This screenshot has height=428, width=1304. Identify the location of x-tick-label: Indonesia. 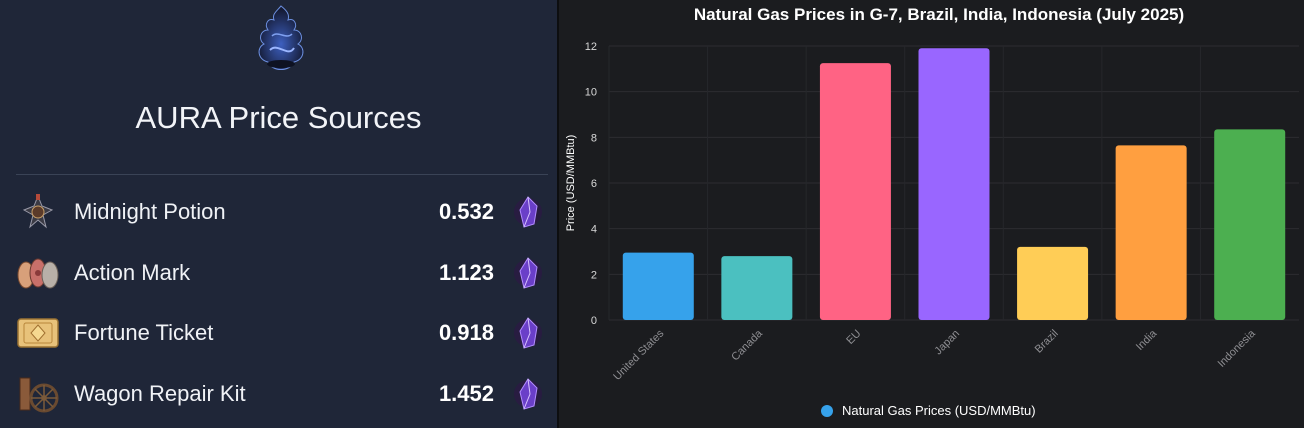
(1237, 348).